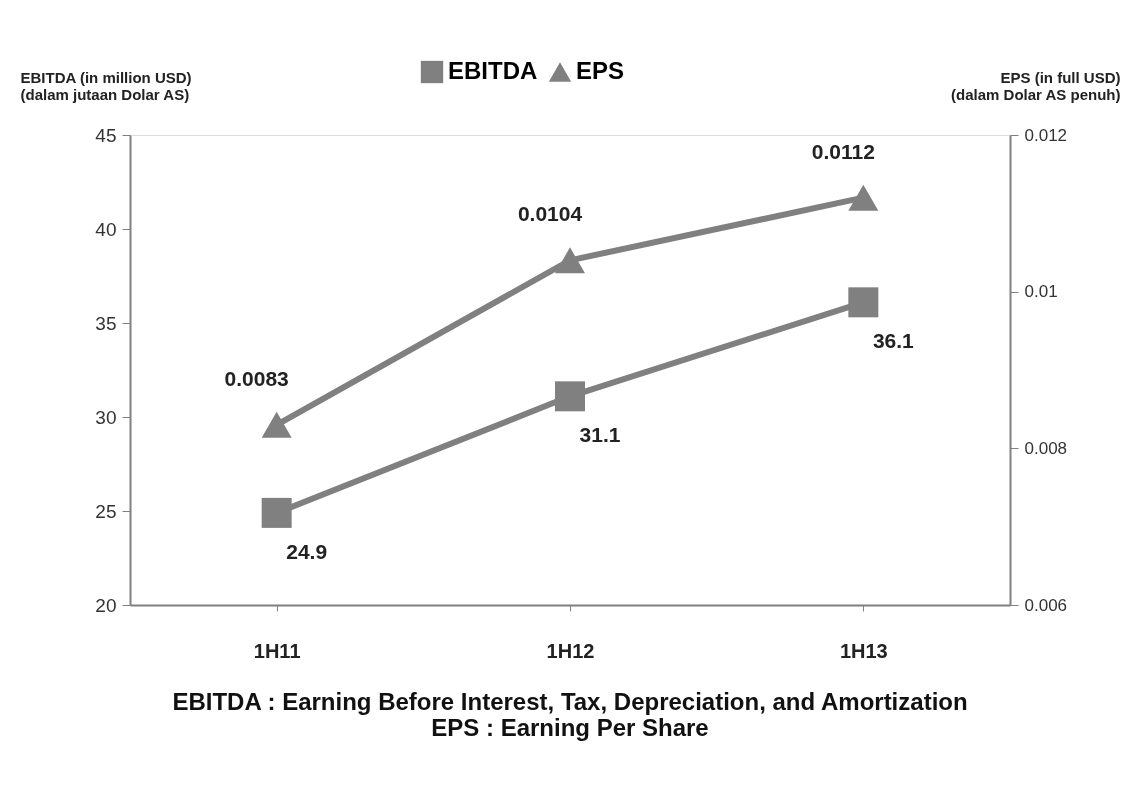 The height and width of the screenshot is (804, 1141). Describe the element at coordinates (843, 151) in the screenshot. I see `data-label: 0.0112` at that location.